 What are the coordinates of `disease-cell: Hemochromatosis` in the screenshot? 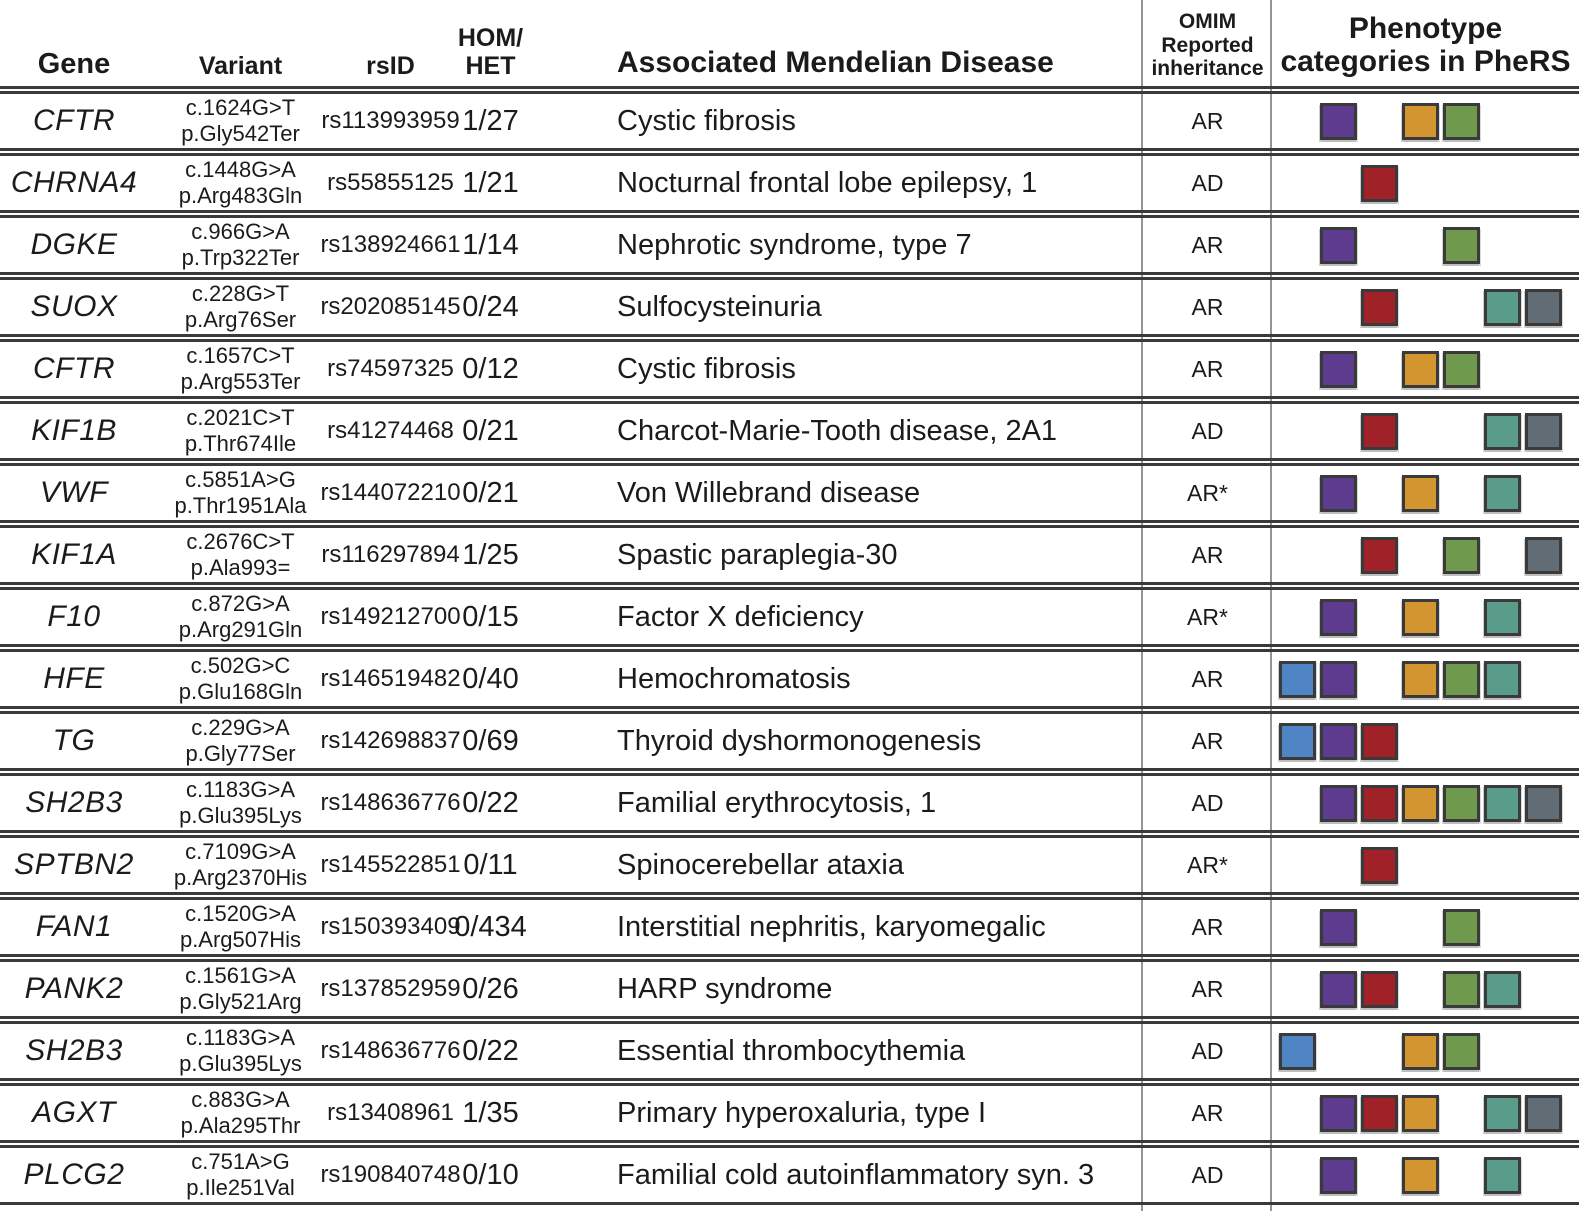 It's located at (734, 678).